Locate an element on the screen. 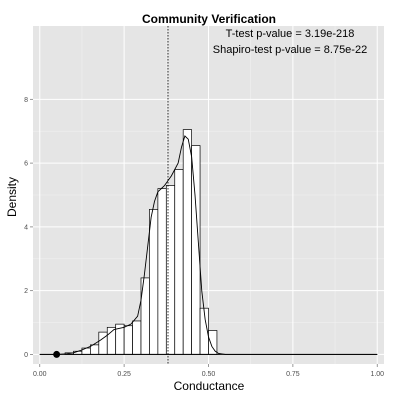 This screenshot has height=405, width=400. chart-title: Community Verification is located at coordinates (209, 19).